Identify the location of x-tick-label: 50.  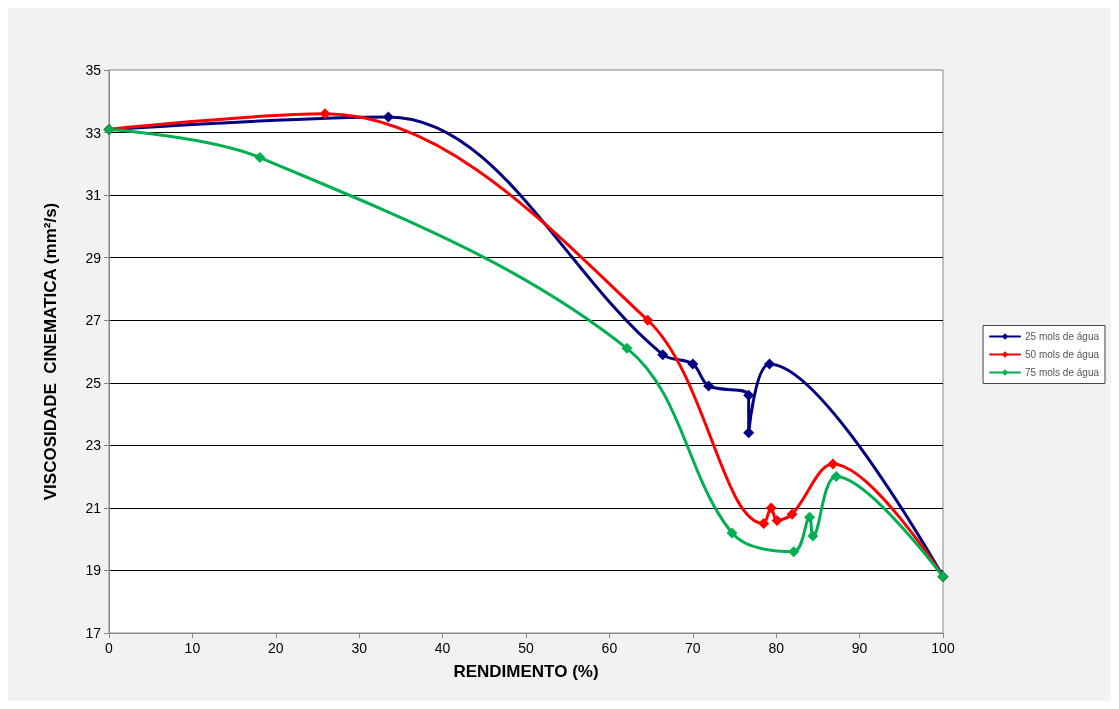
(526, 648).